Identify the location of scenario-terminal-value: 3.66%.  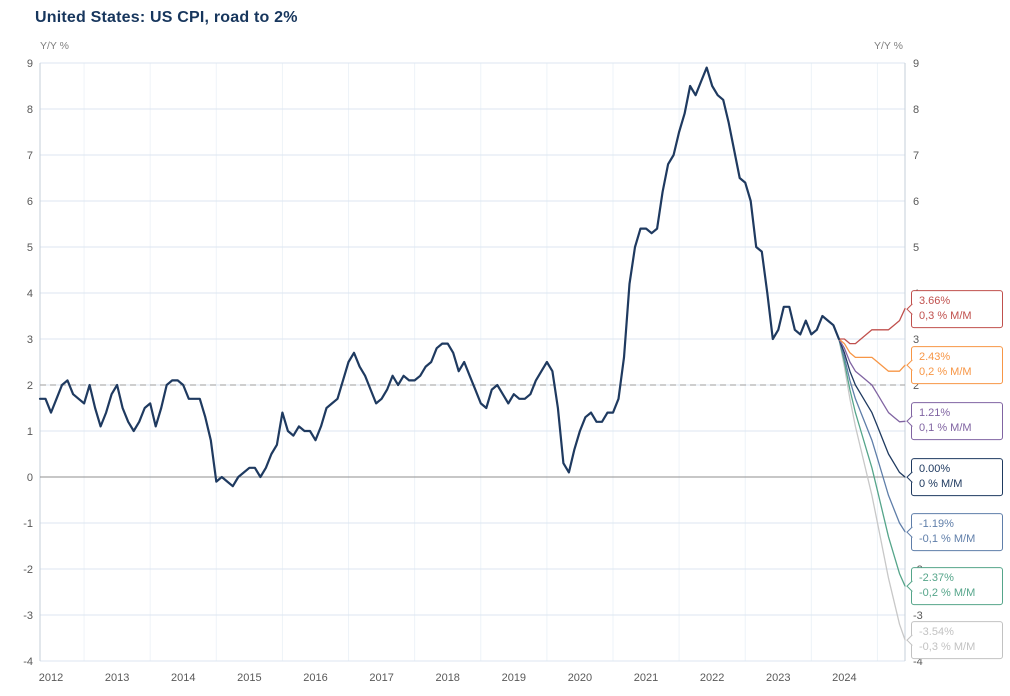
(935, 301).